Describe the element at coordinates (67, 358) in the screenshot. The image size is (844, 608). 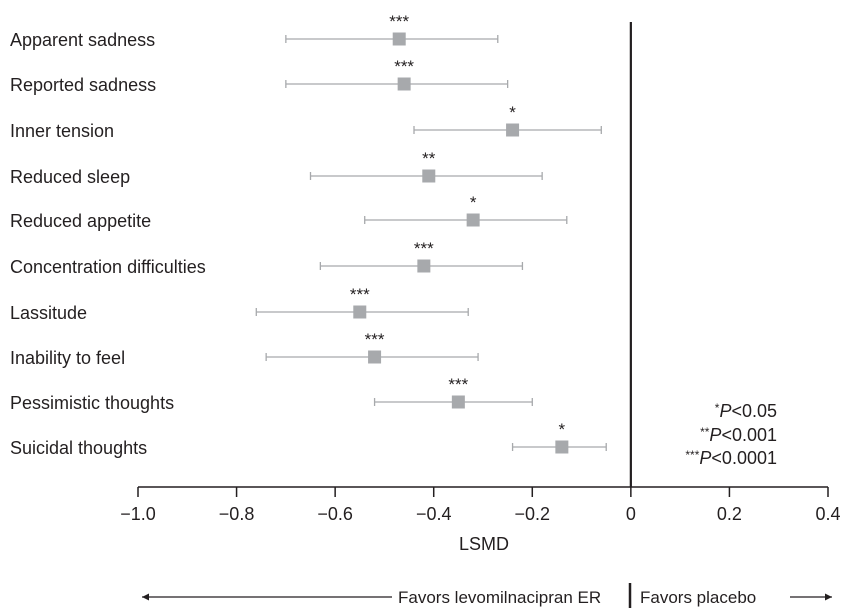
I see `row-label: Inability to feel` at that location.